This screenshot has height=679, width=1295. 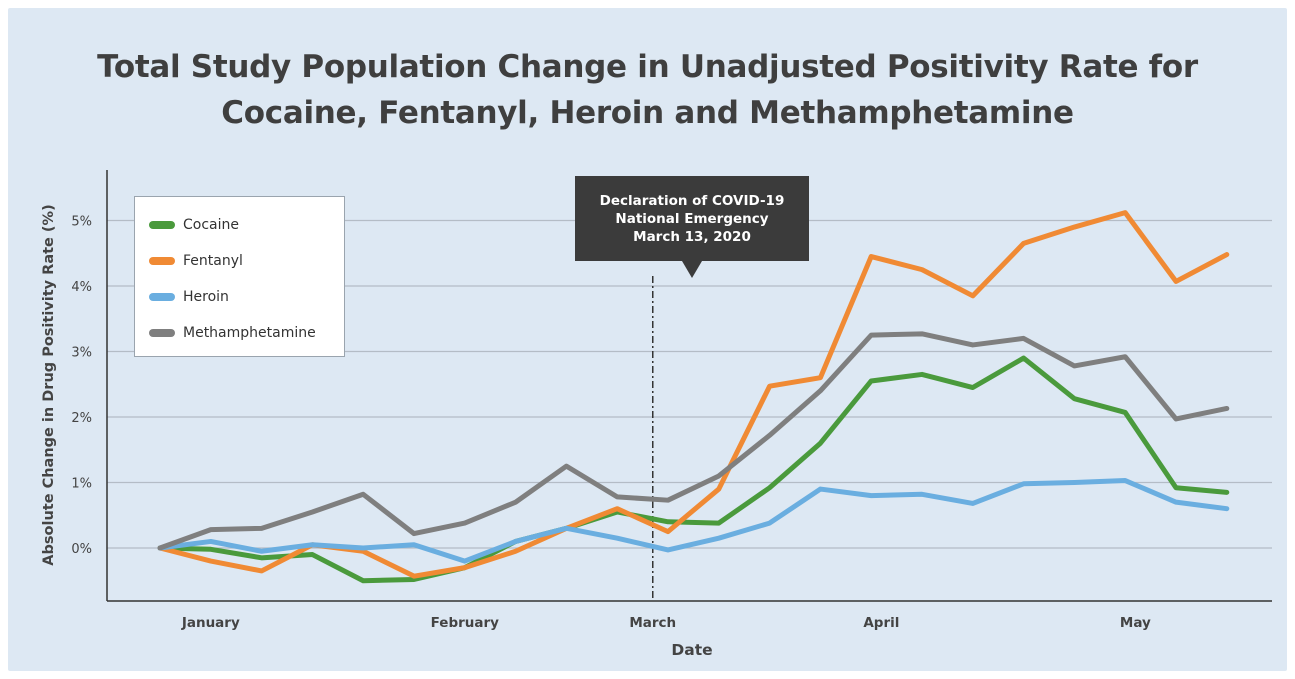 I want to click on legend-item-cocaine: Cocaine, so click(x=194, y=225).